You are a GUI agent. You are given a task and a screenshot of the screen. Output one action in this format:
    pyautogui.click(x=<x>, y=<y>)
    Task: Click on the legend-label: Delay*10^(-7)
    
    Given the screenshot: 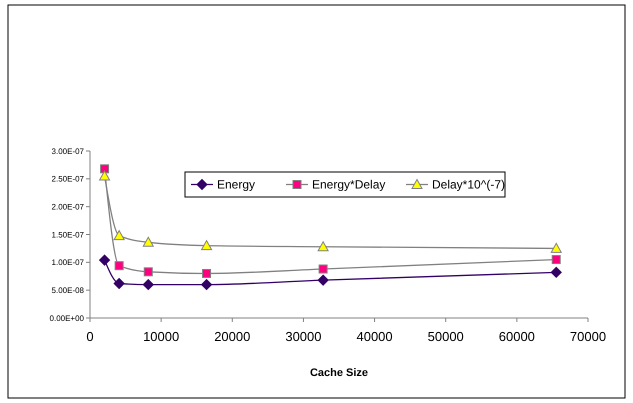 What is the action you would take?
    pyautogui.click(x=468, y=185)
    